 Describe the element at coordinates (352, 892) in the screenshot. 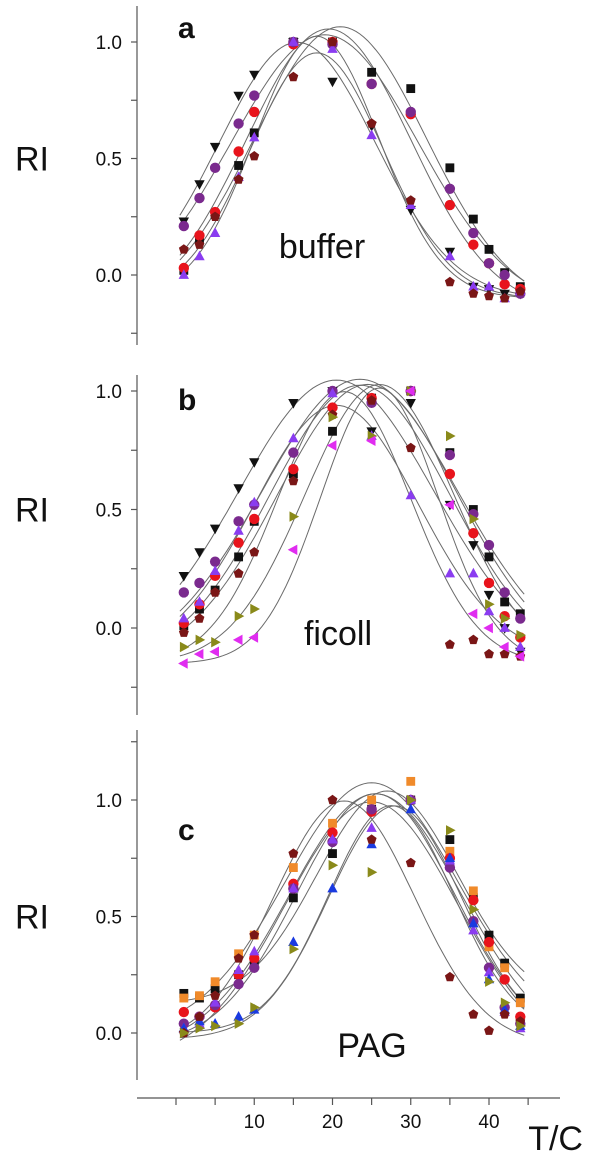

I see `series-orange_square` at that location.